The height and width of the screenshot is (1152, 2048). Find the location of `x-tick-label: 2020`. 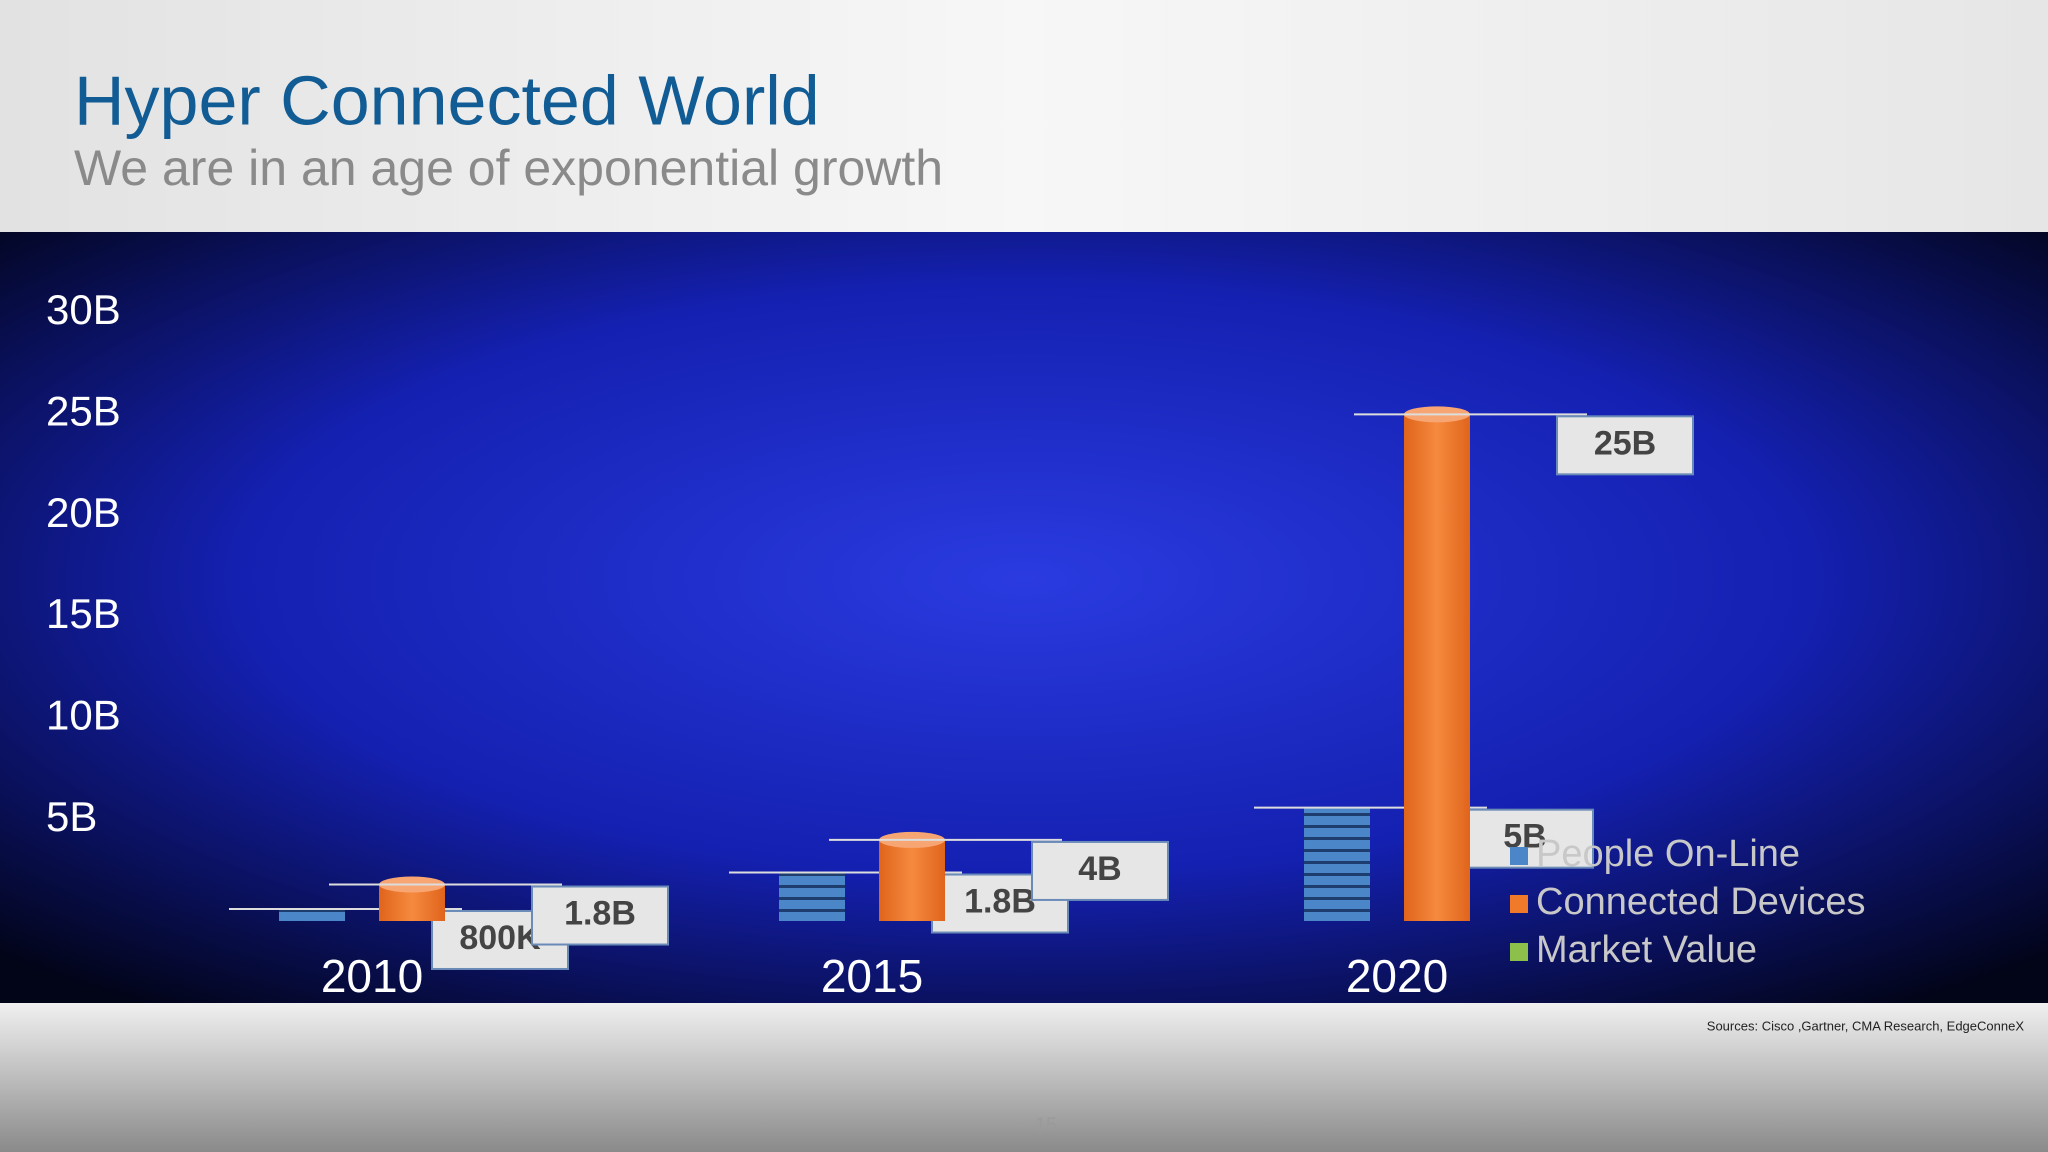

x-tick-label: 2020 is located at coordinates (1397, 976).